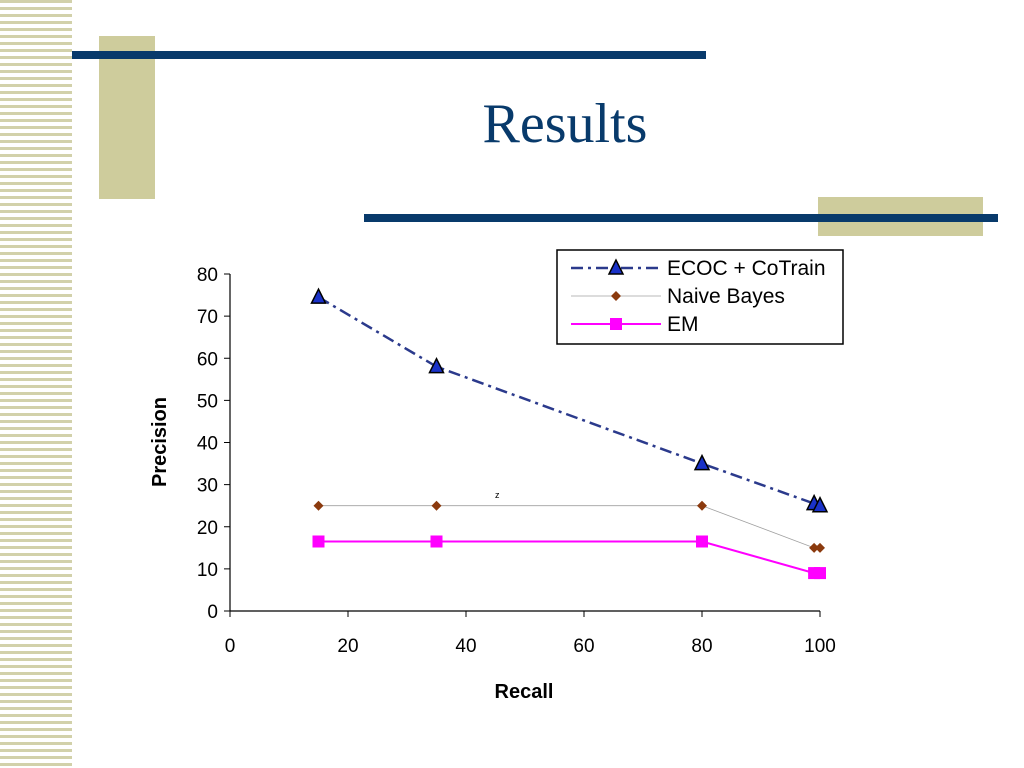 This screenshot has height=768, width=1024. I want to click on decorative-block-top, so click(127, 117).